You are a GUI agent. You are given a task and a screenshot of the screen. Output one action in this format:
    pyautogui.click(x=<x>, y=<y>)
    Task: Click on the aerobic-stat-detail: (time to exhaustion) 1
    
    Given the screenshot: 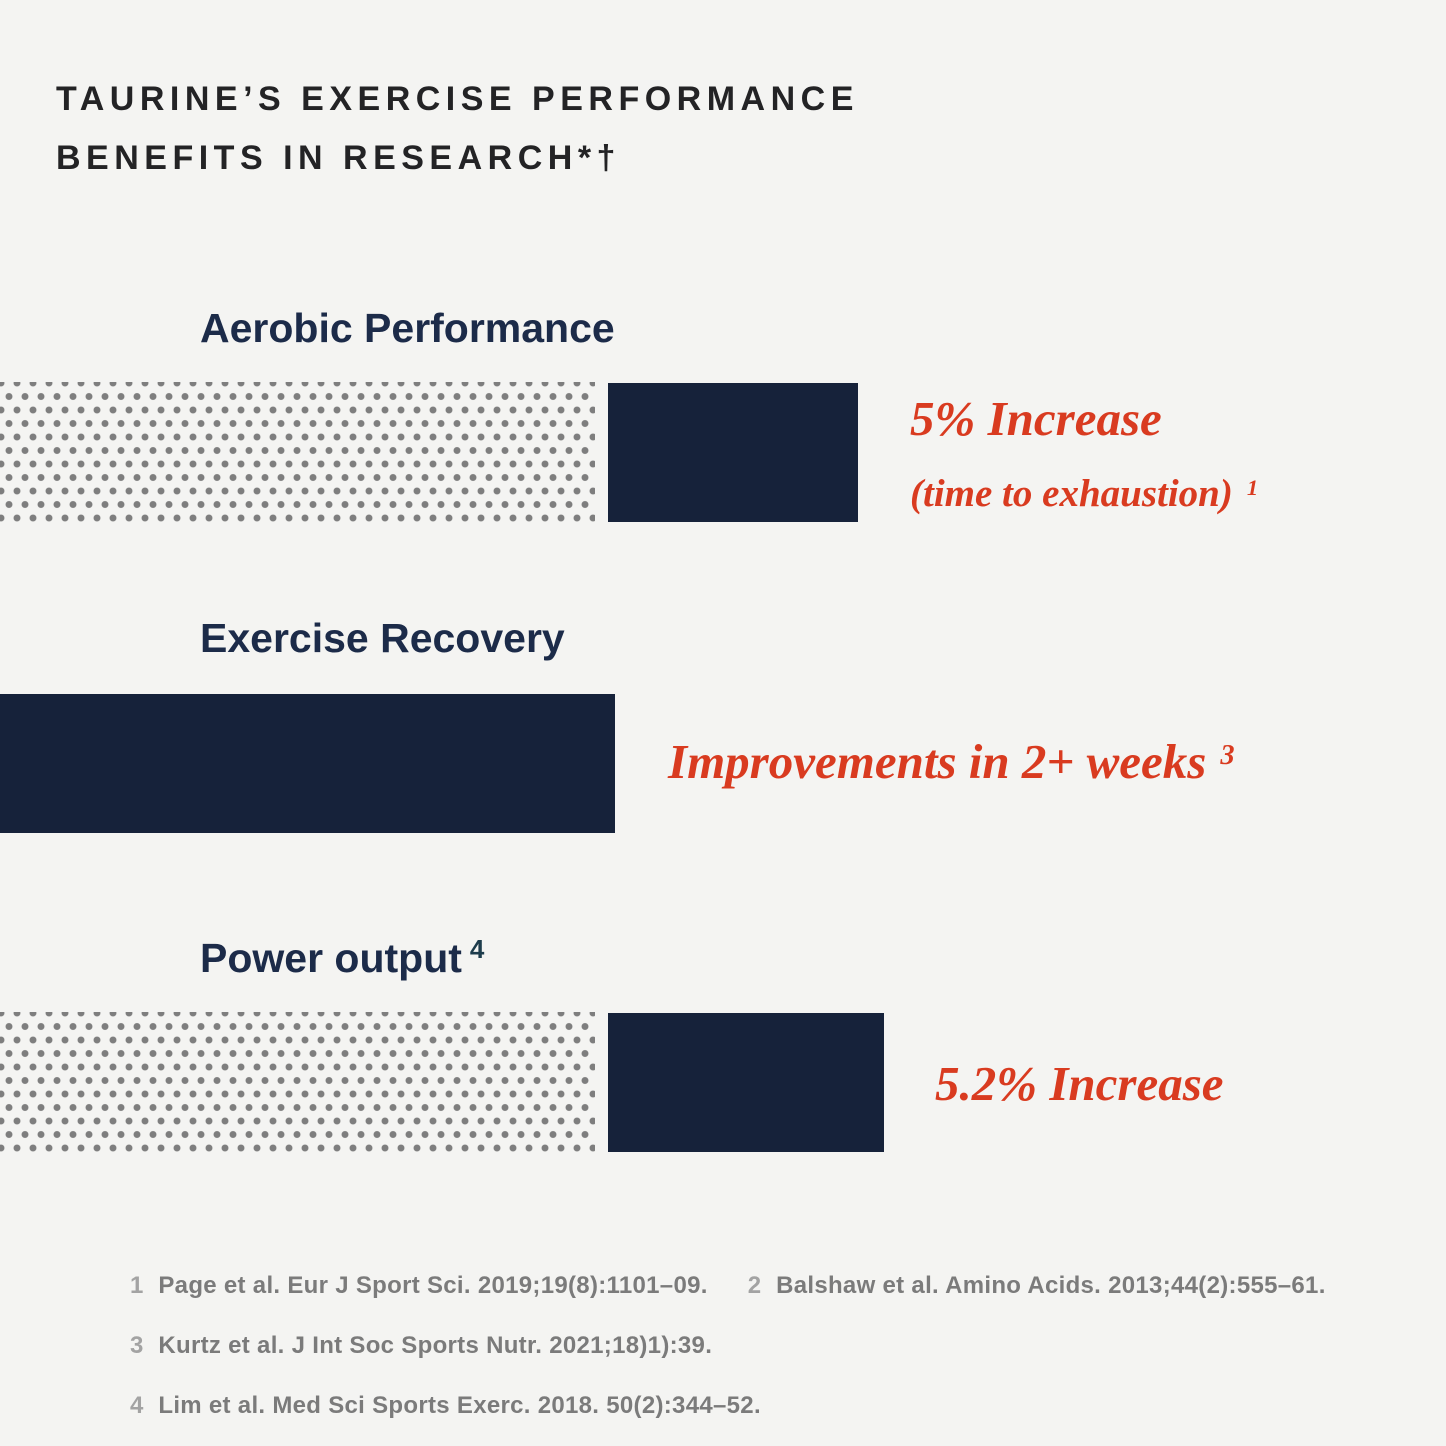 What is the action you would take?
    pyautogui.click(x=1084, y=493)
    